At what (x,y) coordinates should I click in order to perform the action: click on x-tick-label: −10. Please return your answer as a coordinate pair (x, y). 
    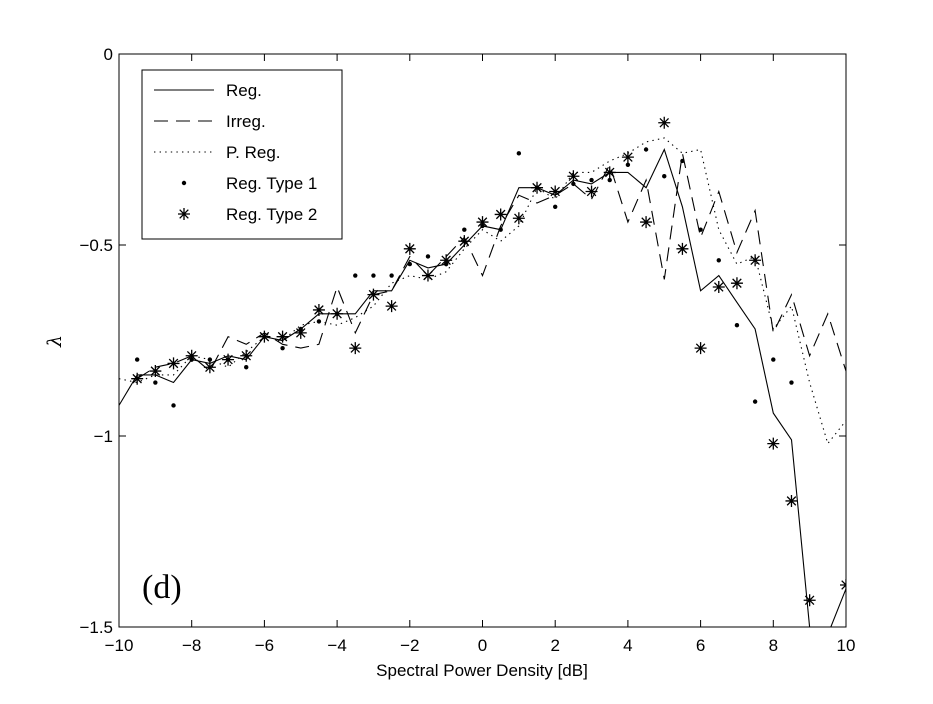
    Looking at the image, I should click on (119, 645).